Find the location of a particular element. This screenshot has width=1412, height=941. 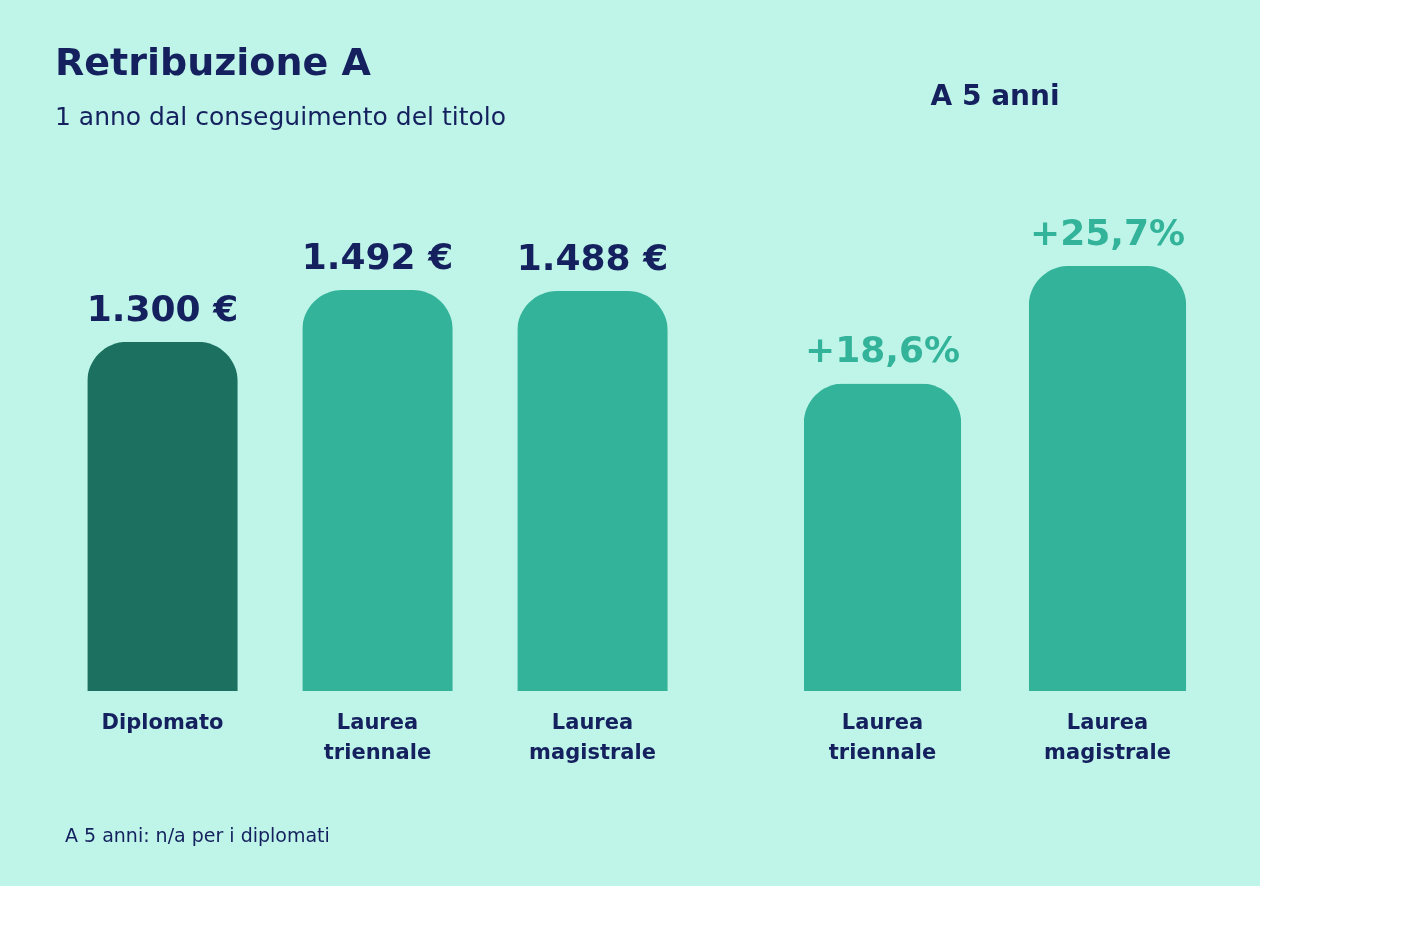

chart-subtitle: 1 anno dal conseguimento del titolo is located at coordinates (280, 117).